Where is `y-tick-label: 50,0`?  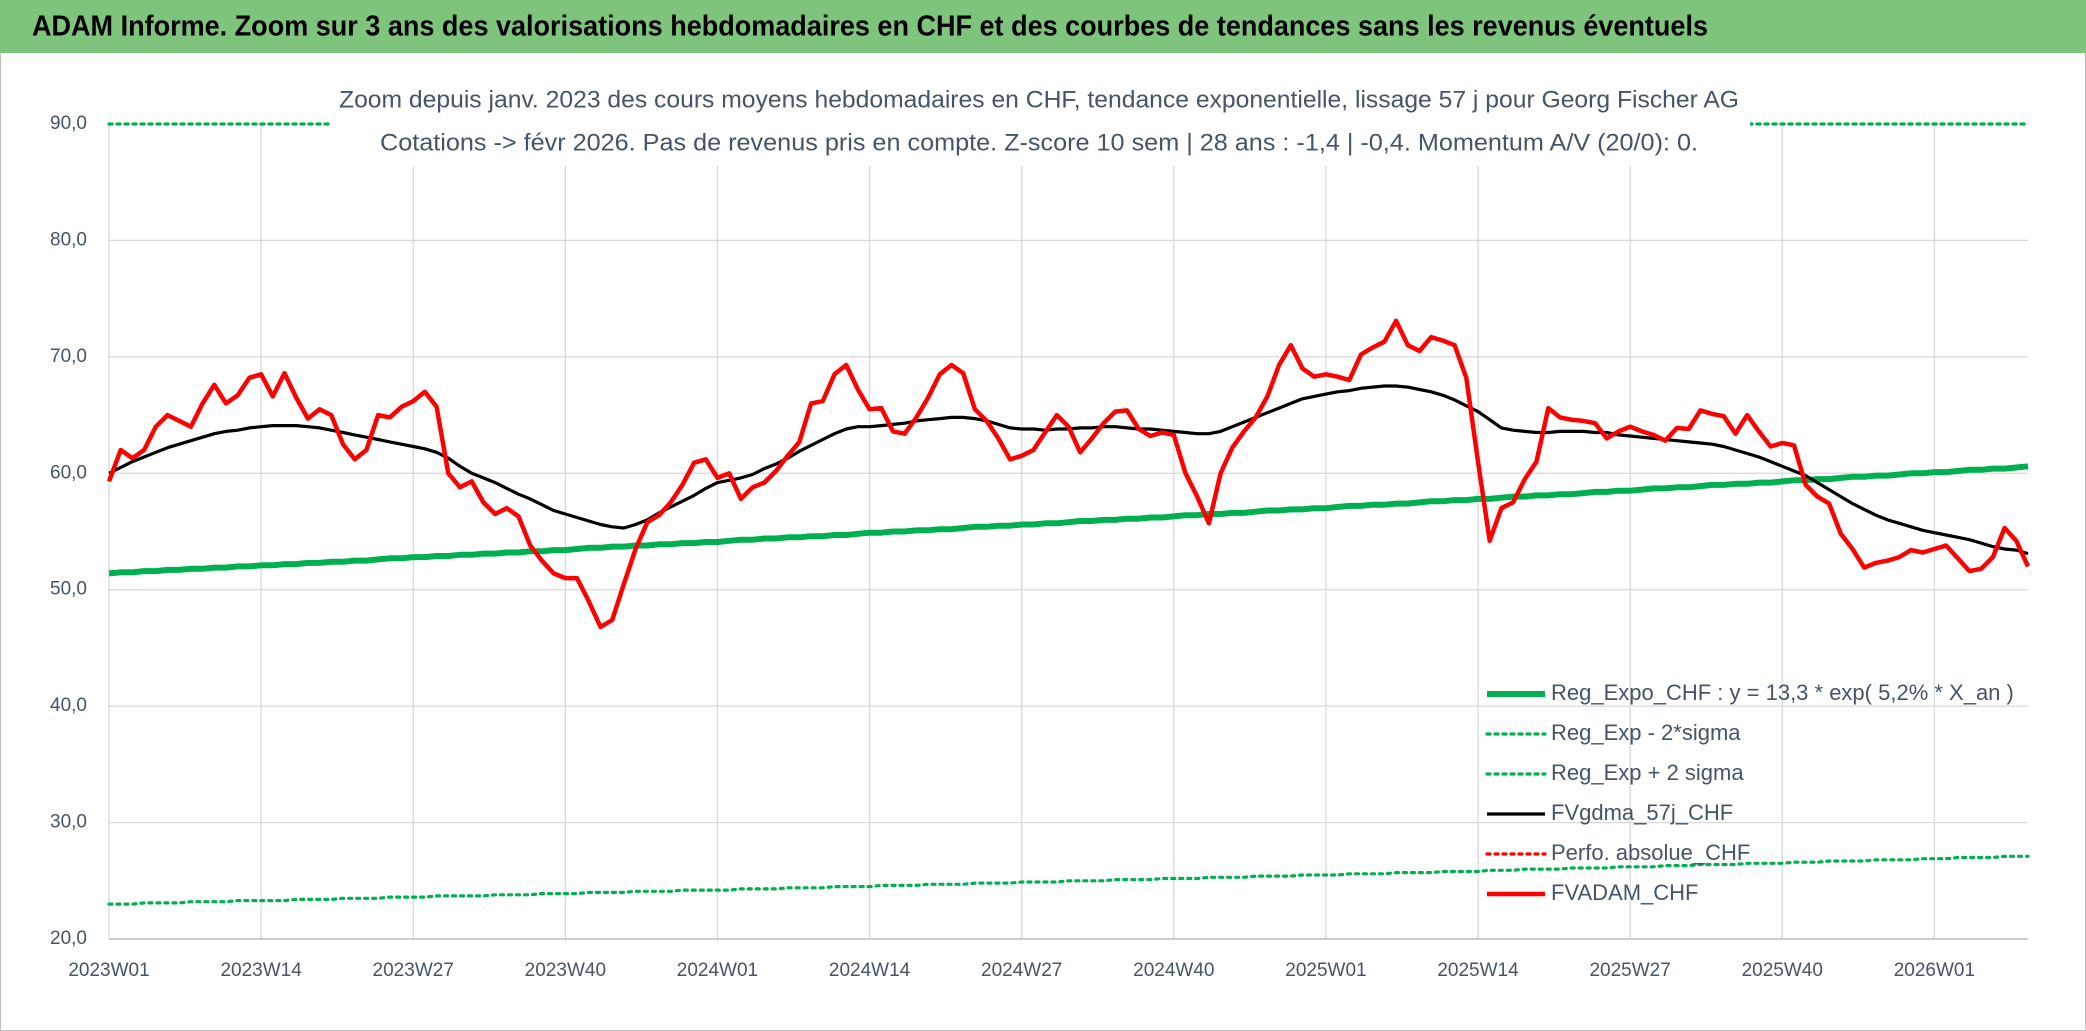
y-tick-label: 50,0 is located at coordinates (68, 589).